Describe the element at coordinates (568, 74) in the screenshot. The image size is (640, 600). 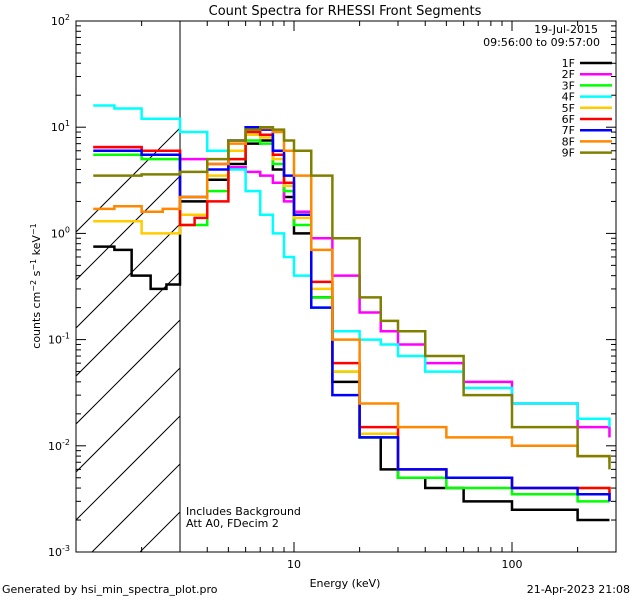
I see `legend-label-2f: 2F` at that location.